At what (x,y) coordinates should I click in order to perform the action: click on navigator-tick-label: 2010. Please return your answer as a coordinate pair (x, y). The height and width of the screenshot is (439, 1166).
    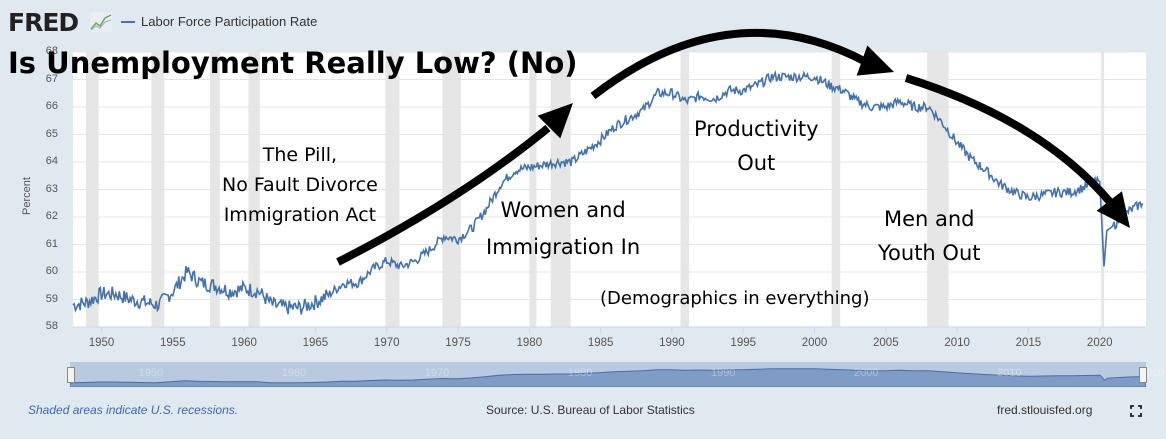
    Looking at the image, I should click on (1009, 373).